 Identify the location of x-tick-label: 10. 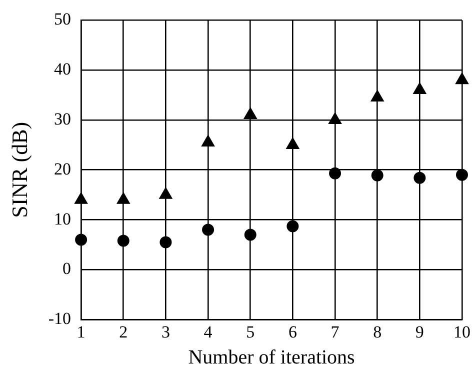
(462, 332).